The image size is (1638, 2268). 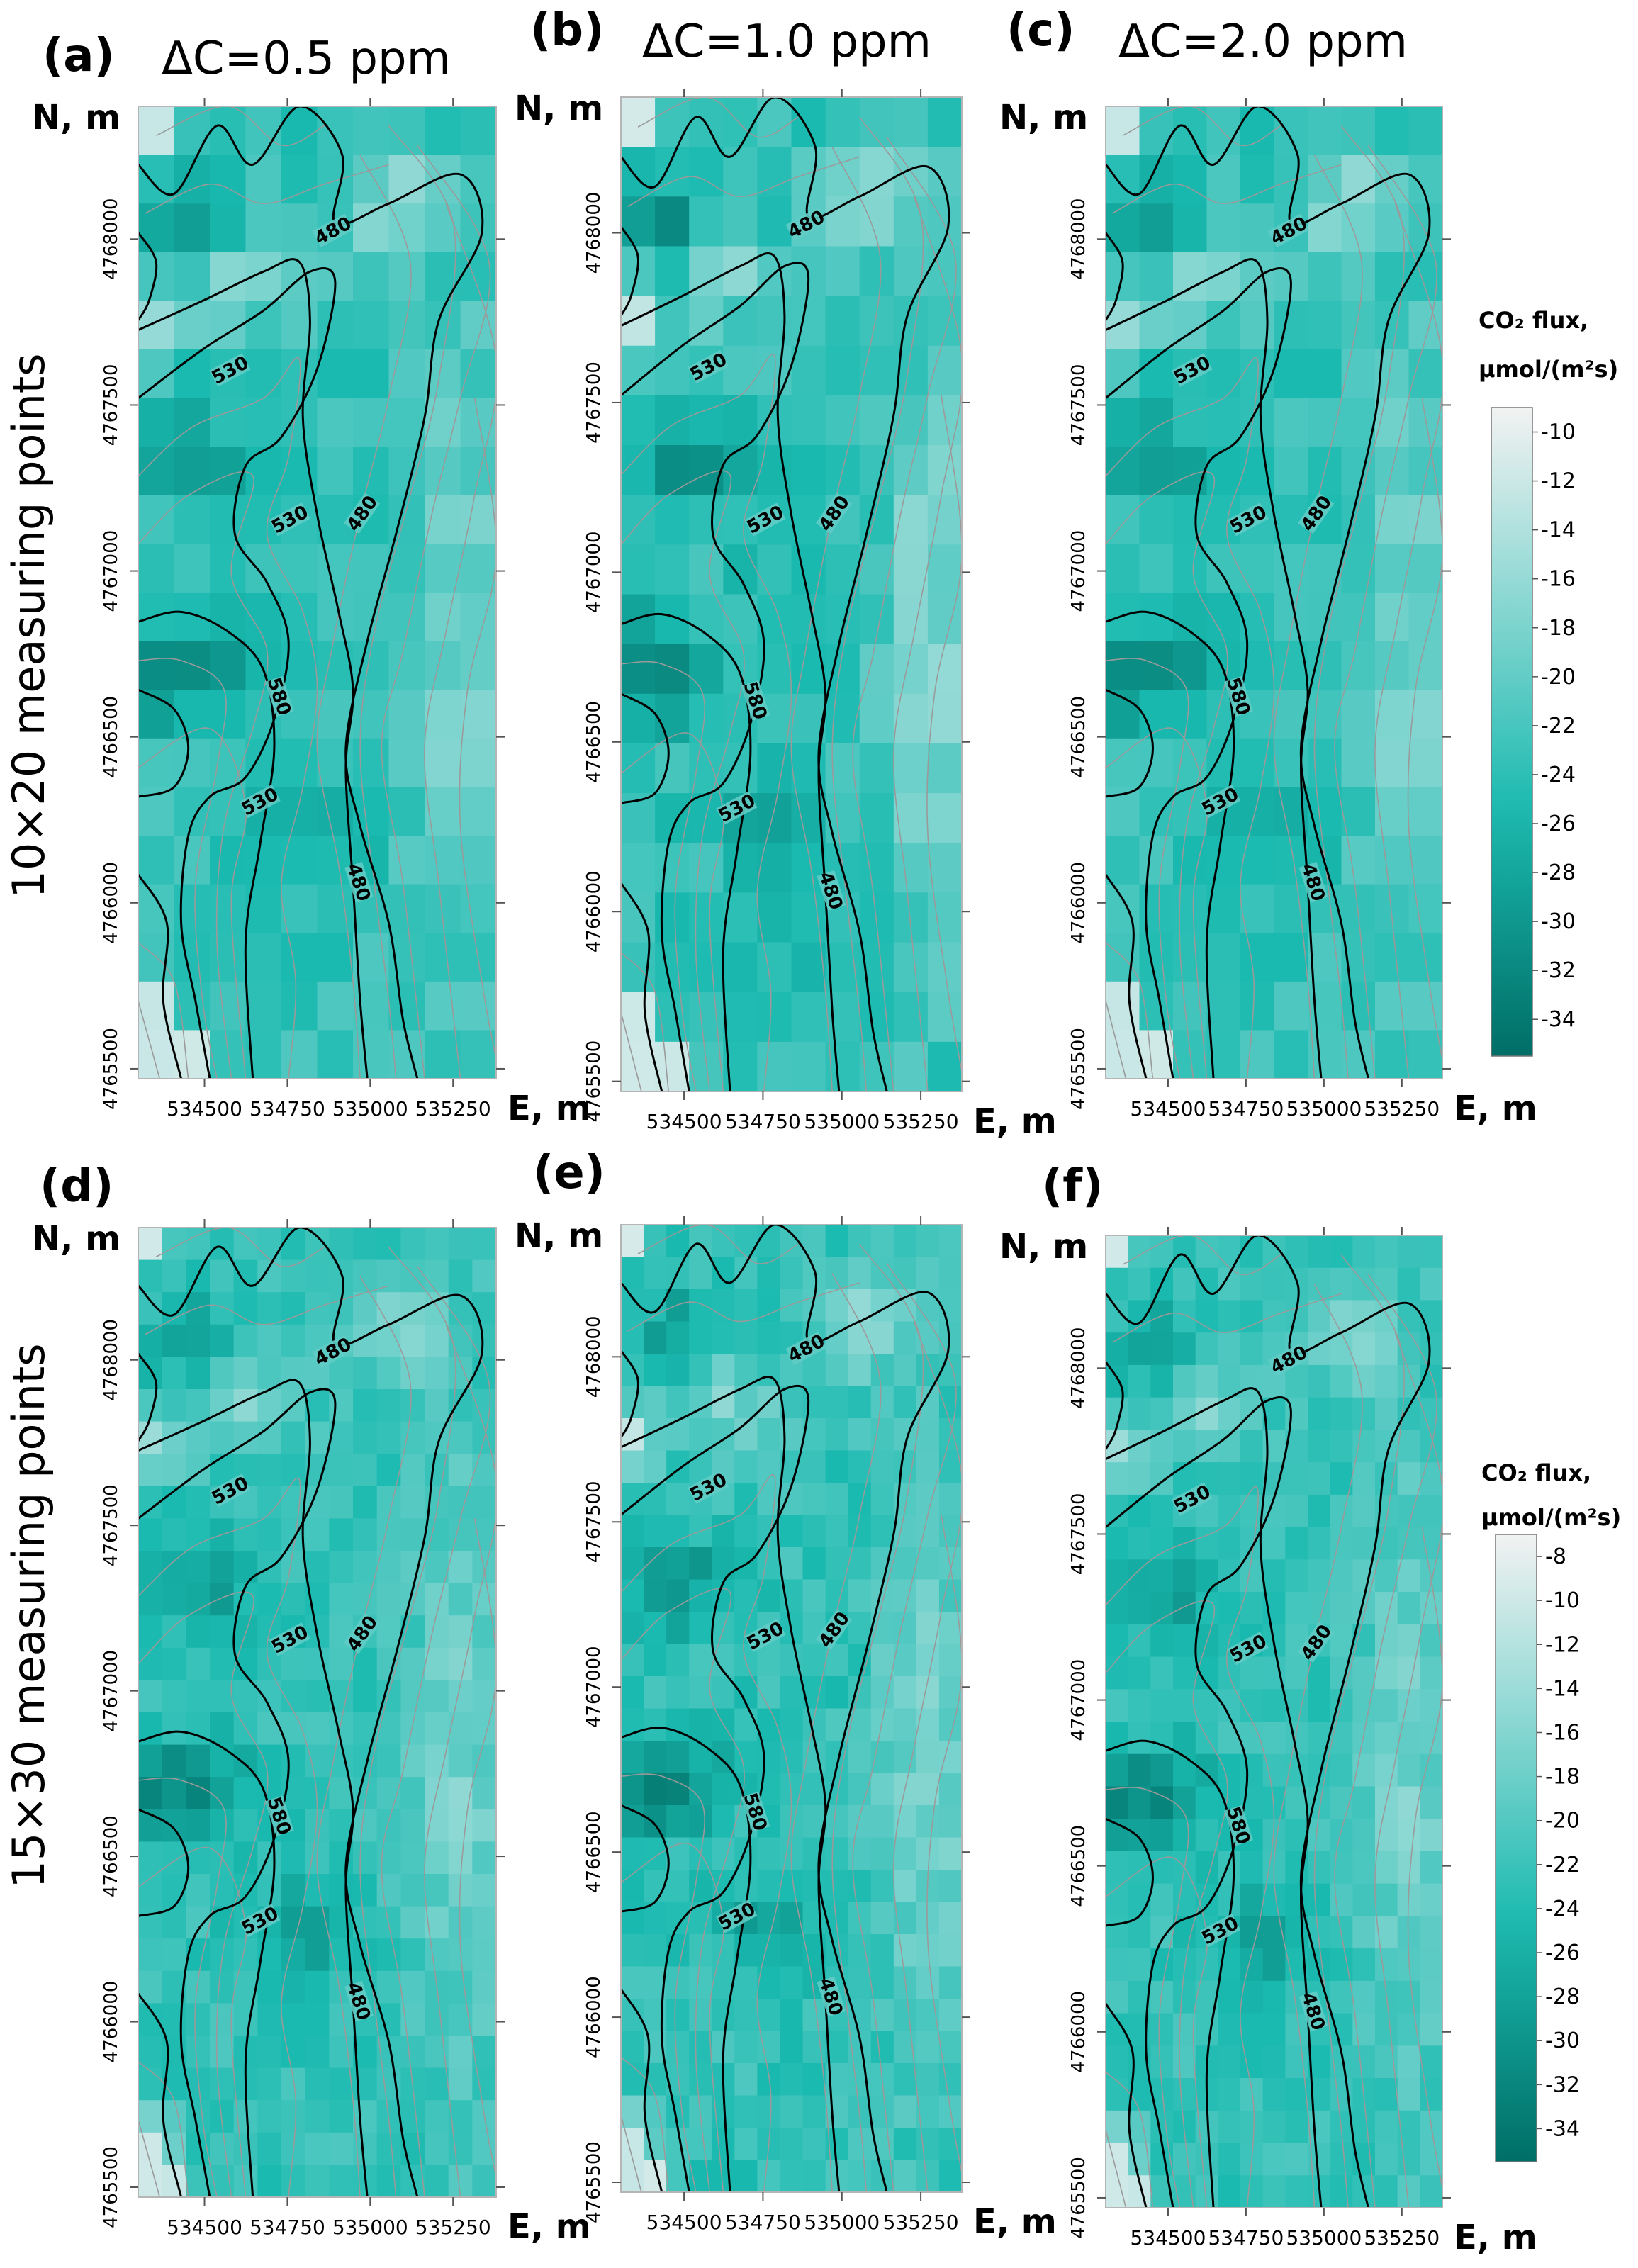 What do you see at coordinates (1559, 432) in the screenshot?
I see `colorbar-tick-label: -10` at bounding box center [1559, 432].